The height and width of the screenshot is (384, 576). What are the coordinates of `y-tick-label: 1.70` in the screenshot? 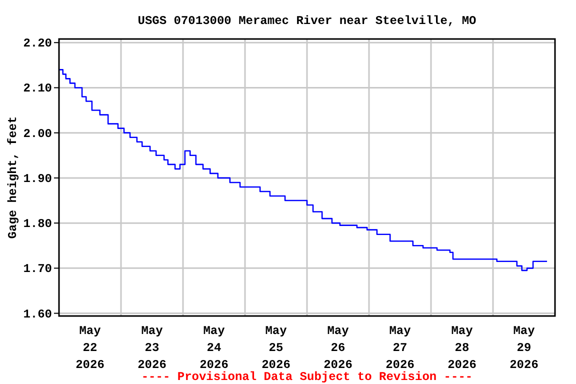 It's located at (37, 269).